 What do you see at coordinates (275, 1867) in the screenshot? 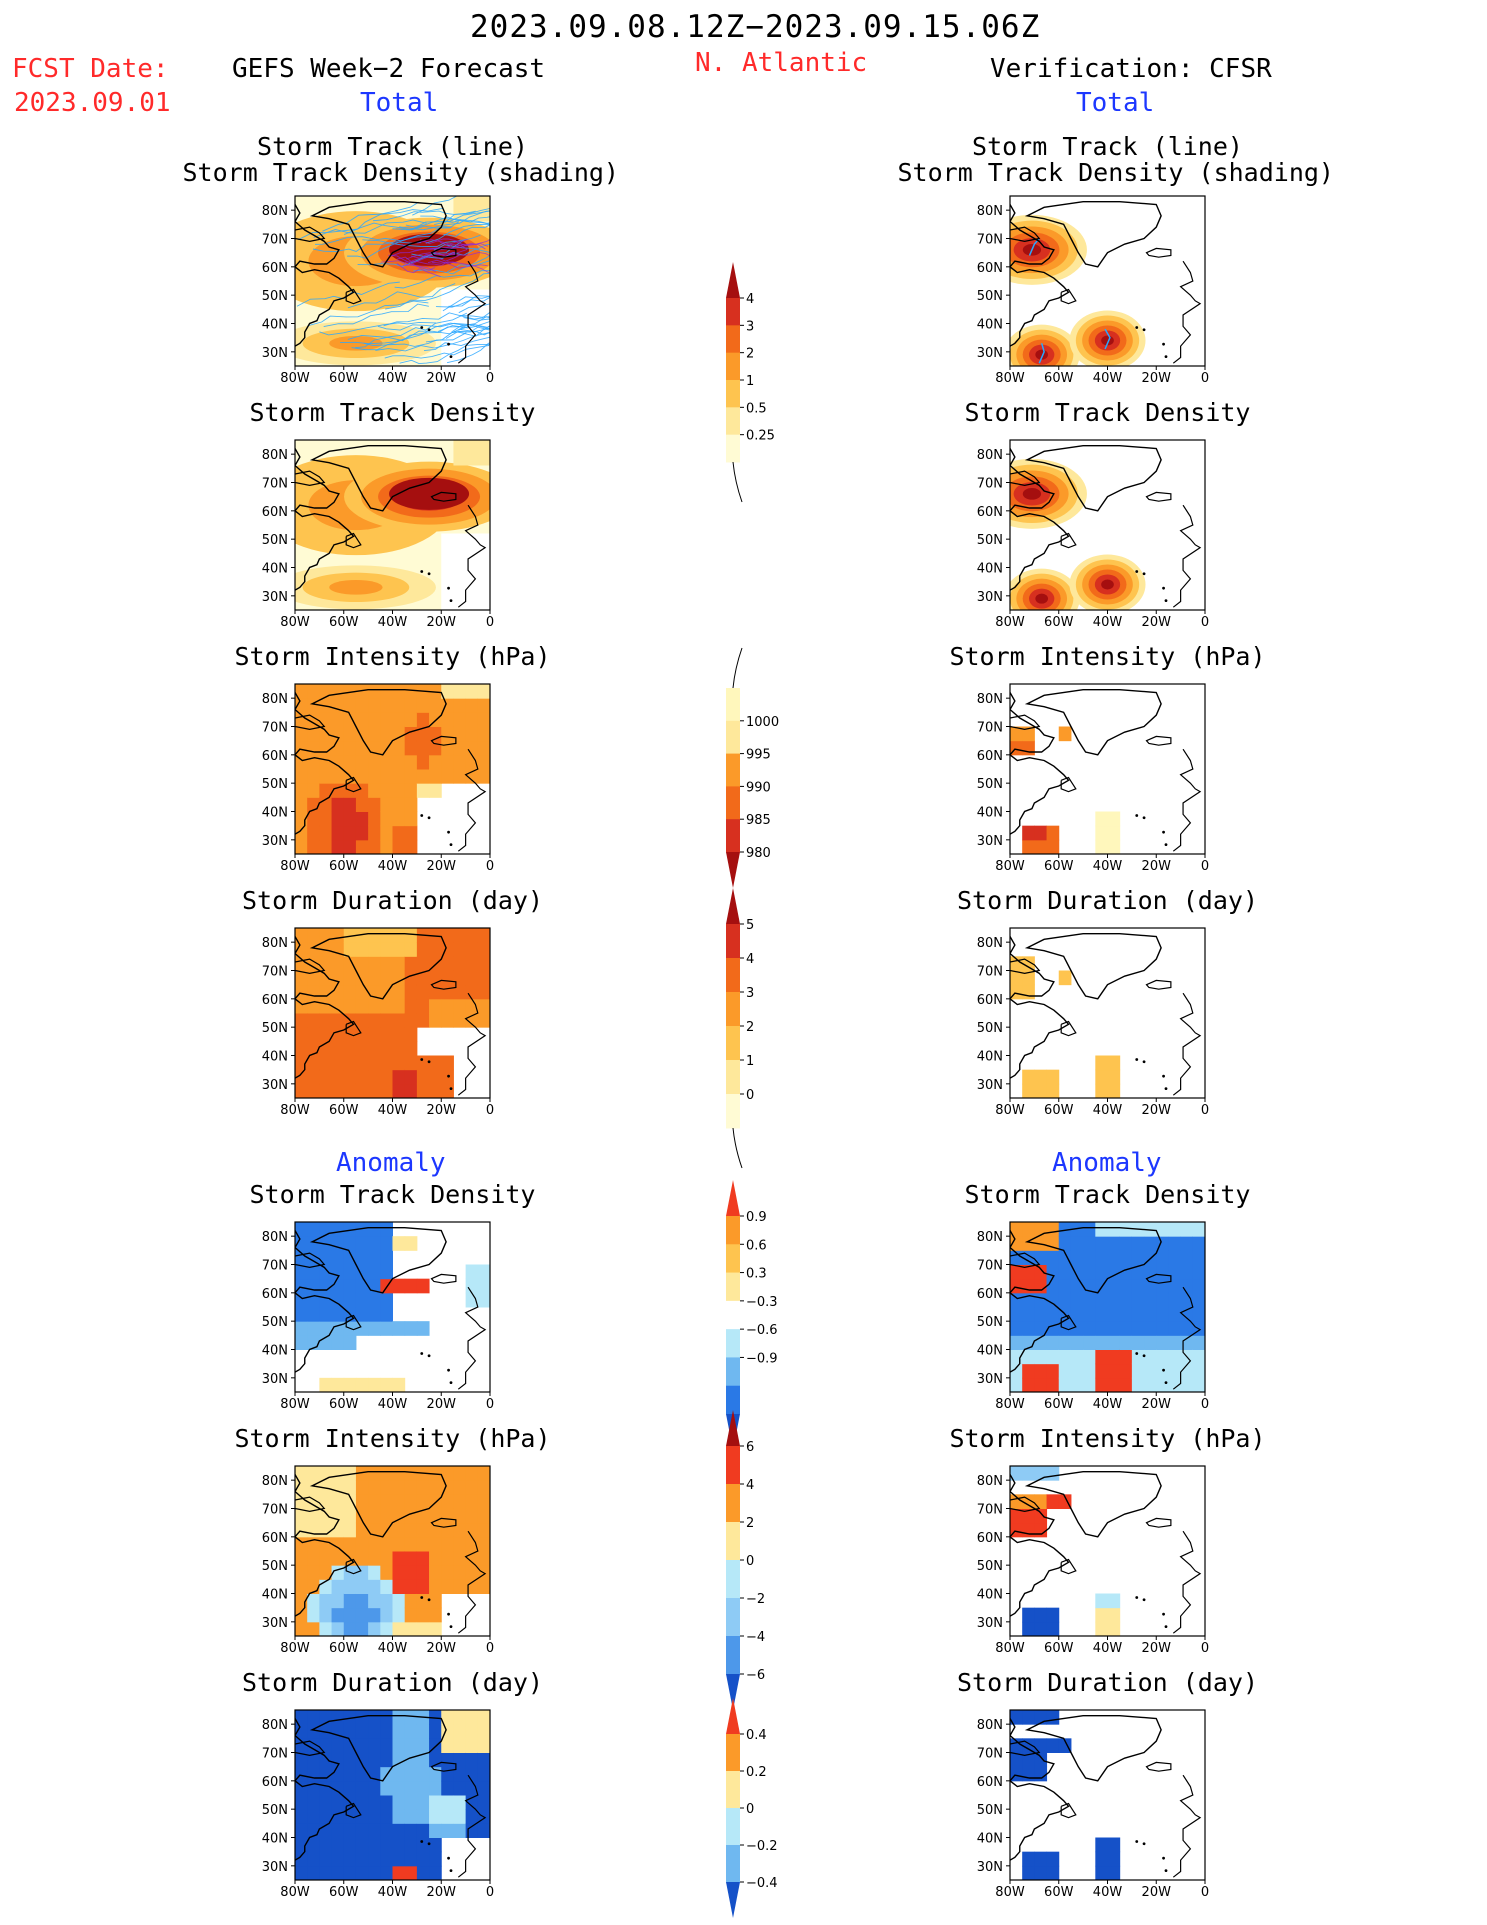
I see `y-tick-label: 30N` at bounding box center [275, 1867].